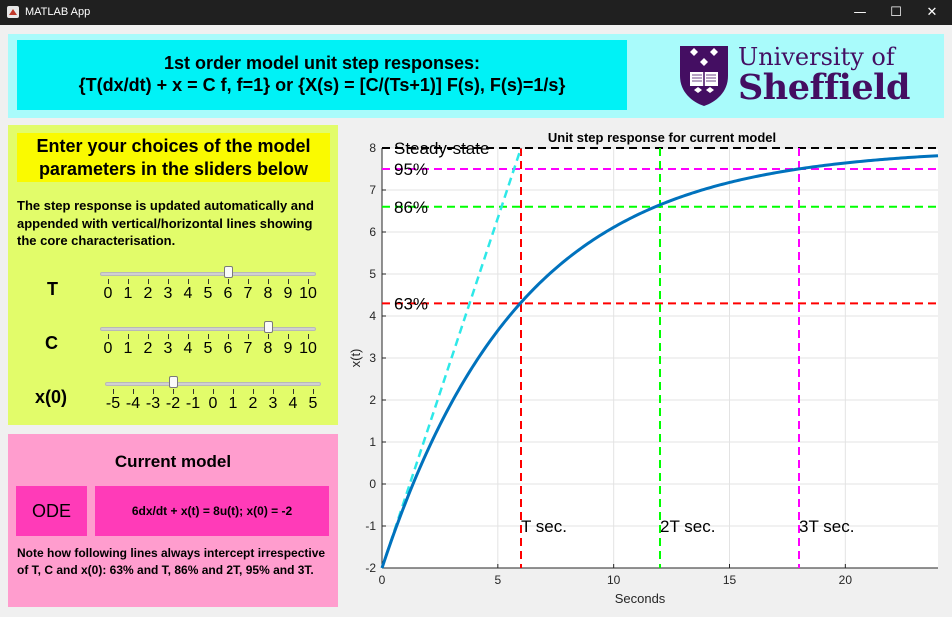 The height and width of the screenshot is (617, 952). I want to click on c-slider: 0 1 2 3 4 5 6 7 8 9 10, so click(208, 340).